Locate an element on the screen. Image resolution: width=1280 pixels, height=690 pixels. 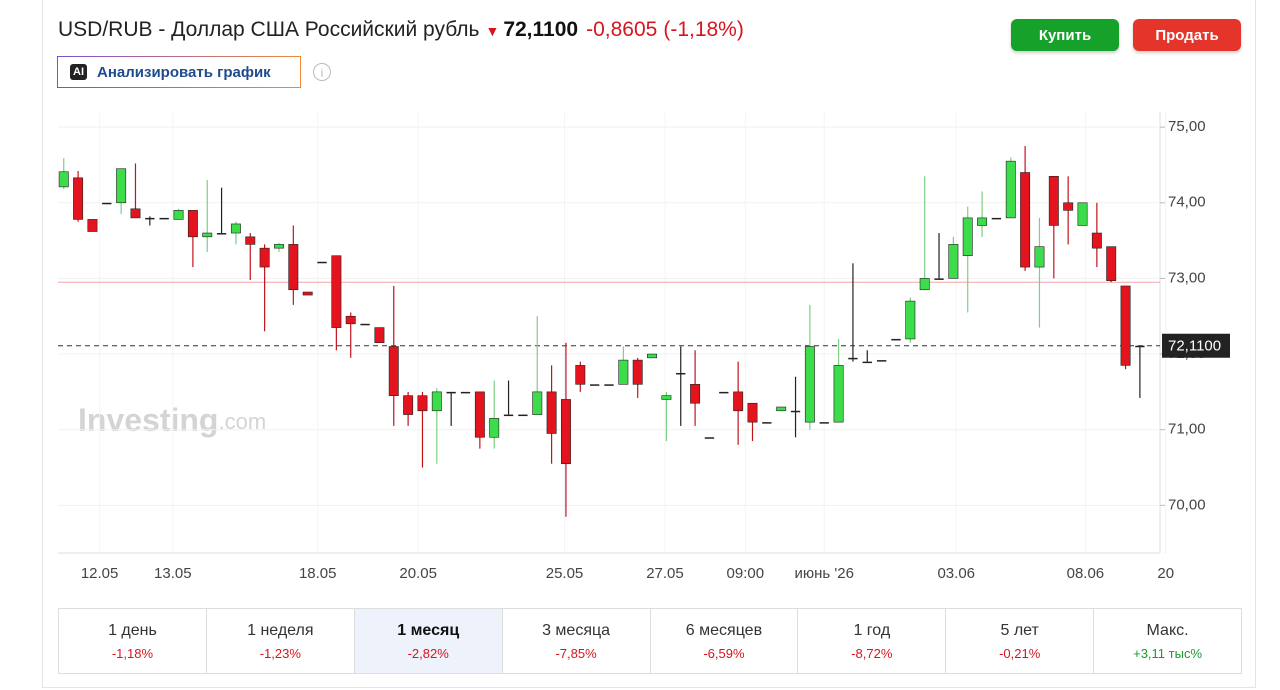
period-change: +3,11 тыс% is located at coordinates (1168, 653).